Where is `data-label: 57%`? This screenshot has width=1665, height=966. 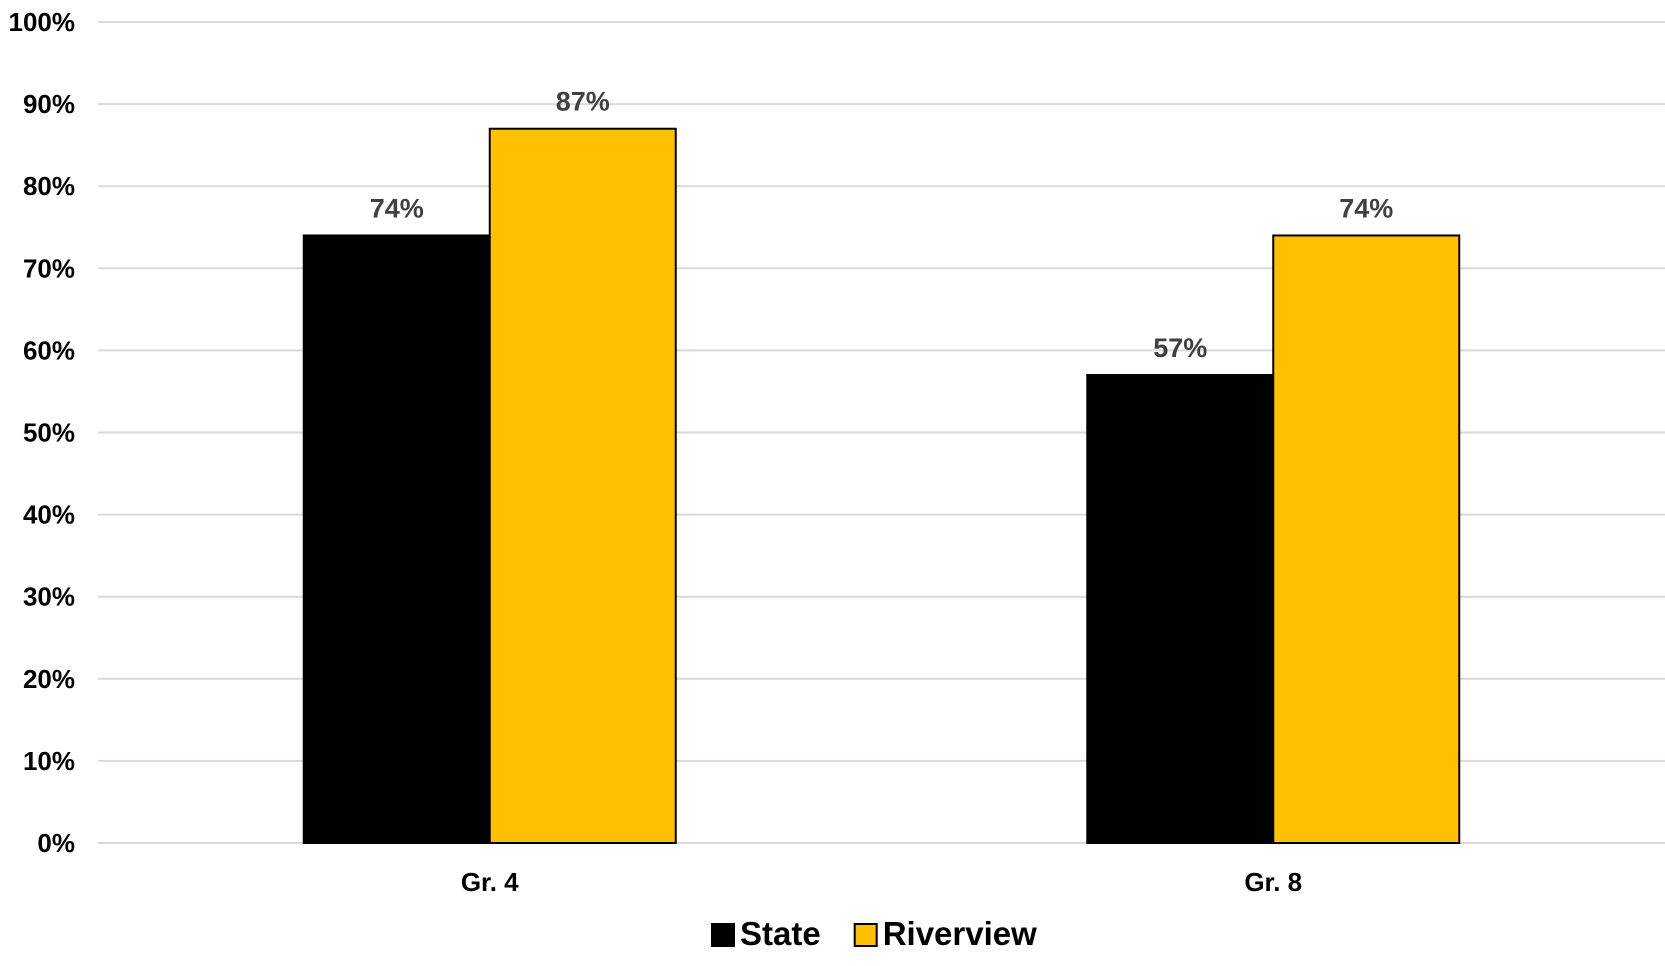
data-label: 57% is located at coordinates (1180, 348).